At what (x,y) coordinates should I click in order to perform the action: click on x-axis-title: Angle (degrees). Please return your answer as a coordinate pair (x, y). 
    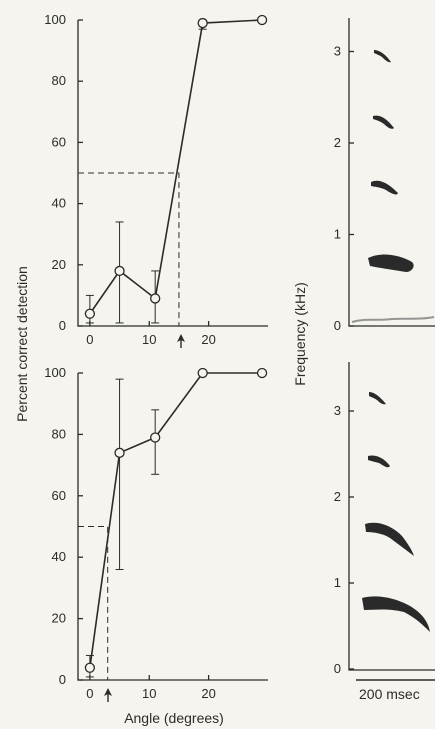
    Looking at the image, I should click on (174, 718).